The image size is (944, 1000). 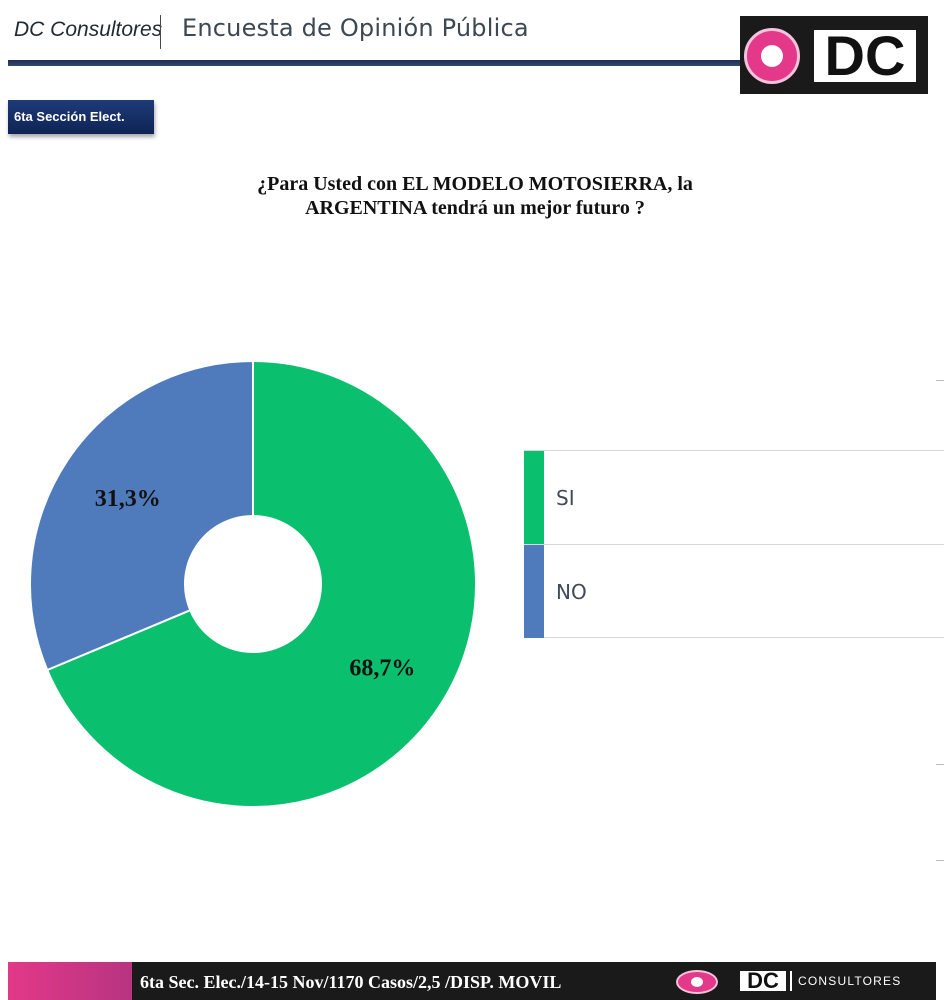 I want to click on footer-accent, so click(x=70, y=981).